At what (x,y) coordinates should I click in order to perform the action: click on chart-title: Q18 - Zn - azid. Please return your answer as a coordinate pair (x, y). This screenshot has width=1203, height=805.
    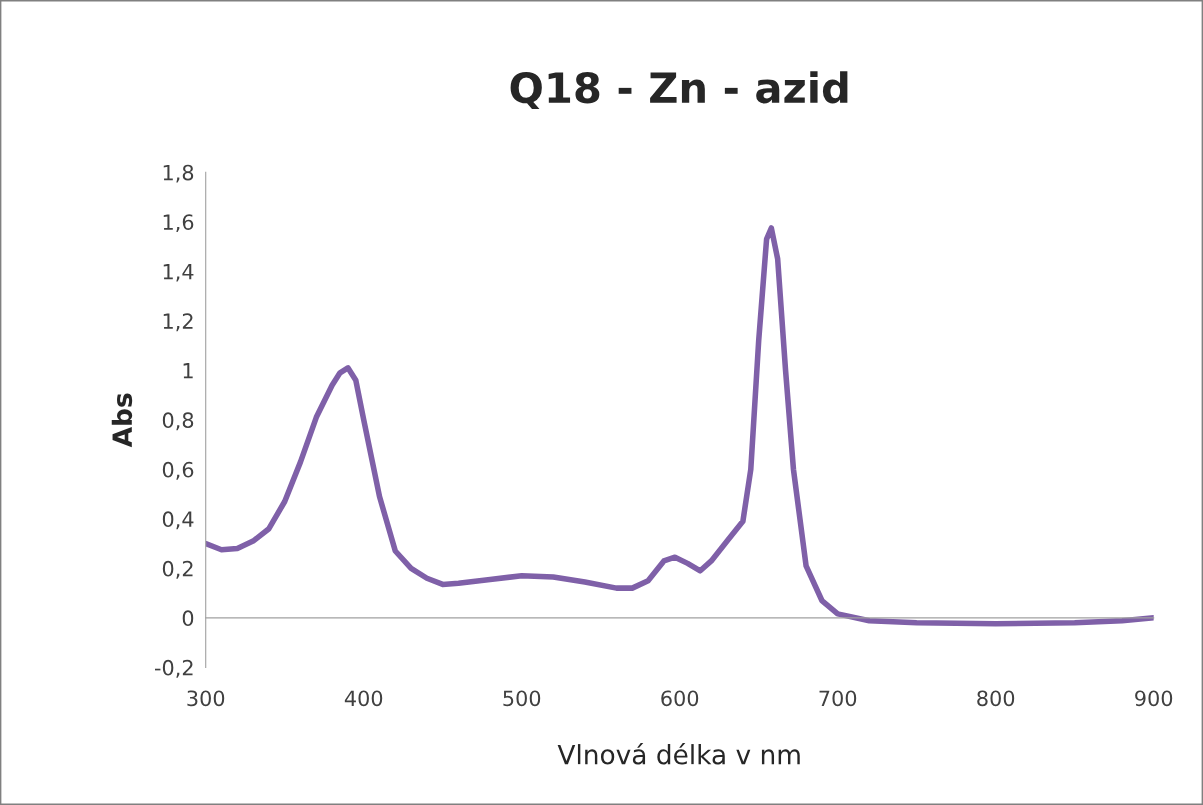
    Looking at the image, I should click on (679, 90).